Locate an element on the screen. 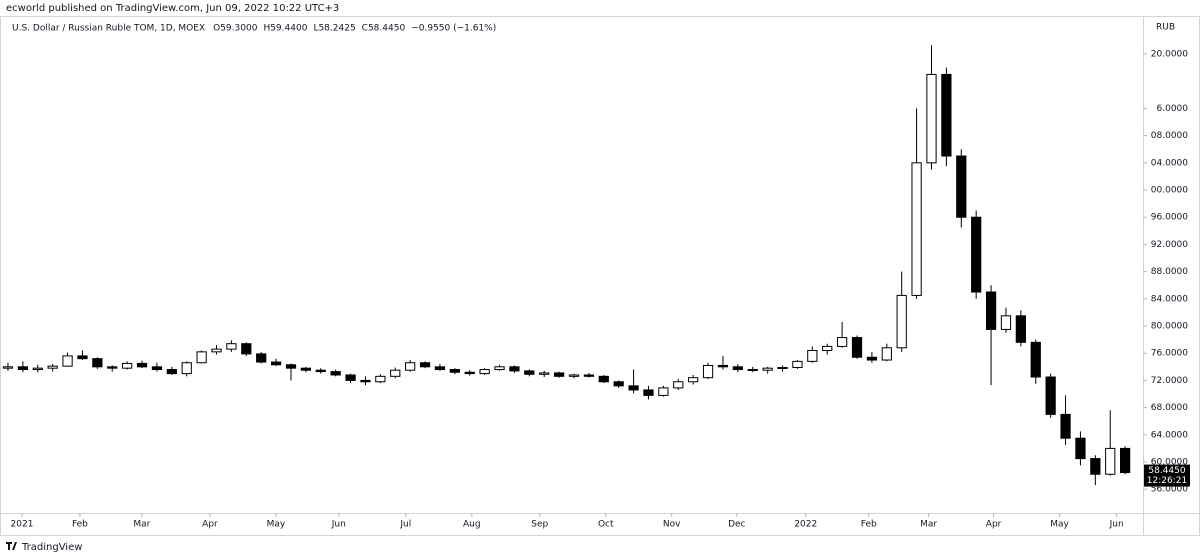 Image resolution: width=1200 pixels, height=558 pixels. y-tick-label: 64.0000 is located at coordinates (1169, 435).